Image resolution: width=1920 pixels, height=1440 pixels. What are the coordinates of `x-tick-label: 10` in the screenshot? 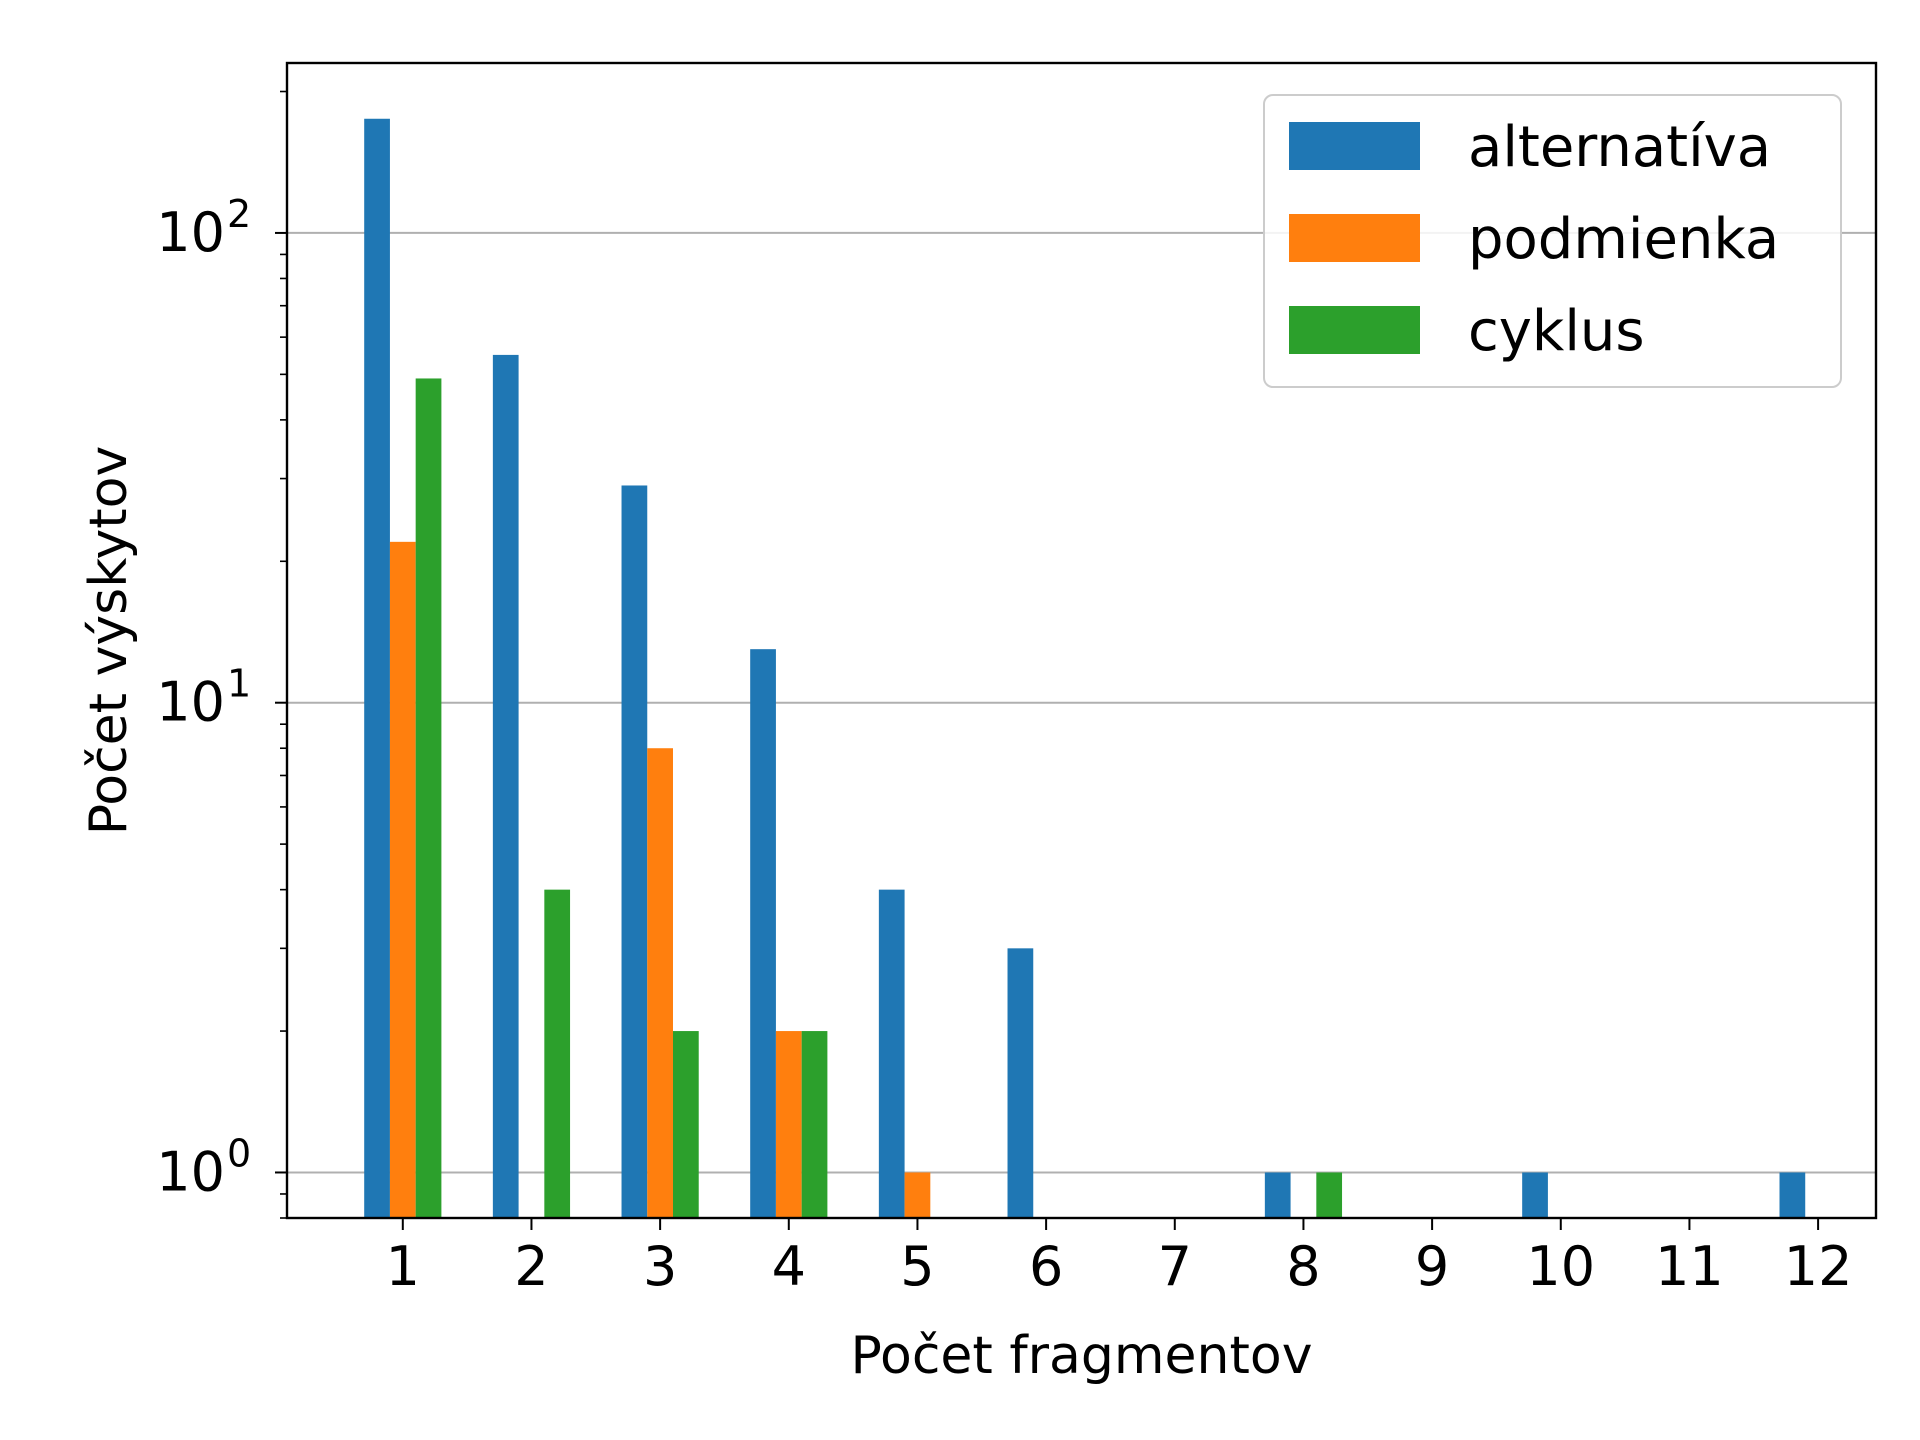 It's located at (1560, 1266).